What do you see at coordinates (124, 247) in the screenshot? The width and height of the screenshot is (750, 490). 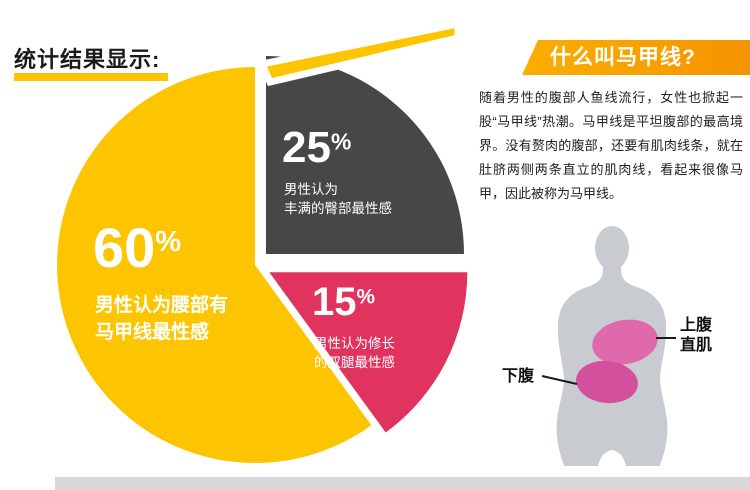 I see `pie-value-waist-number: 60` at bounding box center [124, 247].